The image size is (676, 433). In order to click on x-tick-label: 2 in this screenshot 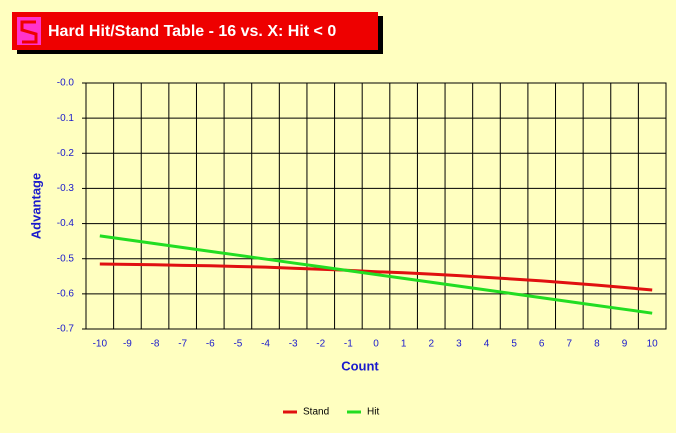, I will do `click(431, 344)`.